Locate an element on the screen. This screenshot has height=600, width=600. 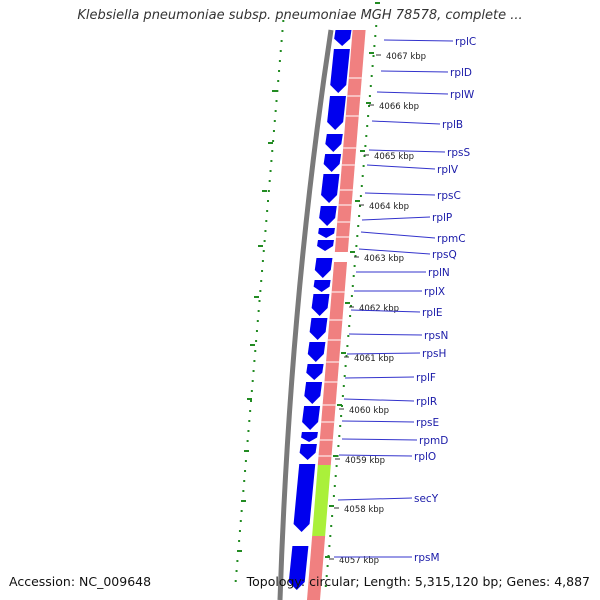
kbp-tick-label: 4060 kbp is located at coordinates (369, 411).